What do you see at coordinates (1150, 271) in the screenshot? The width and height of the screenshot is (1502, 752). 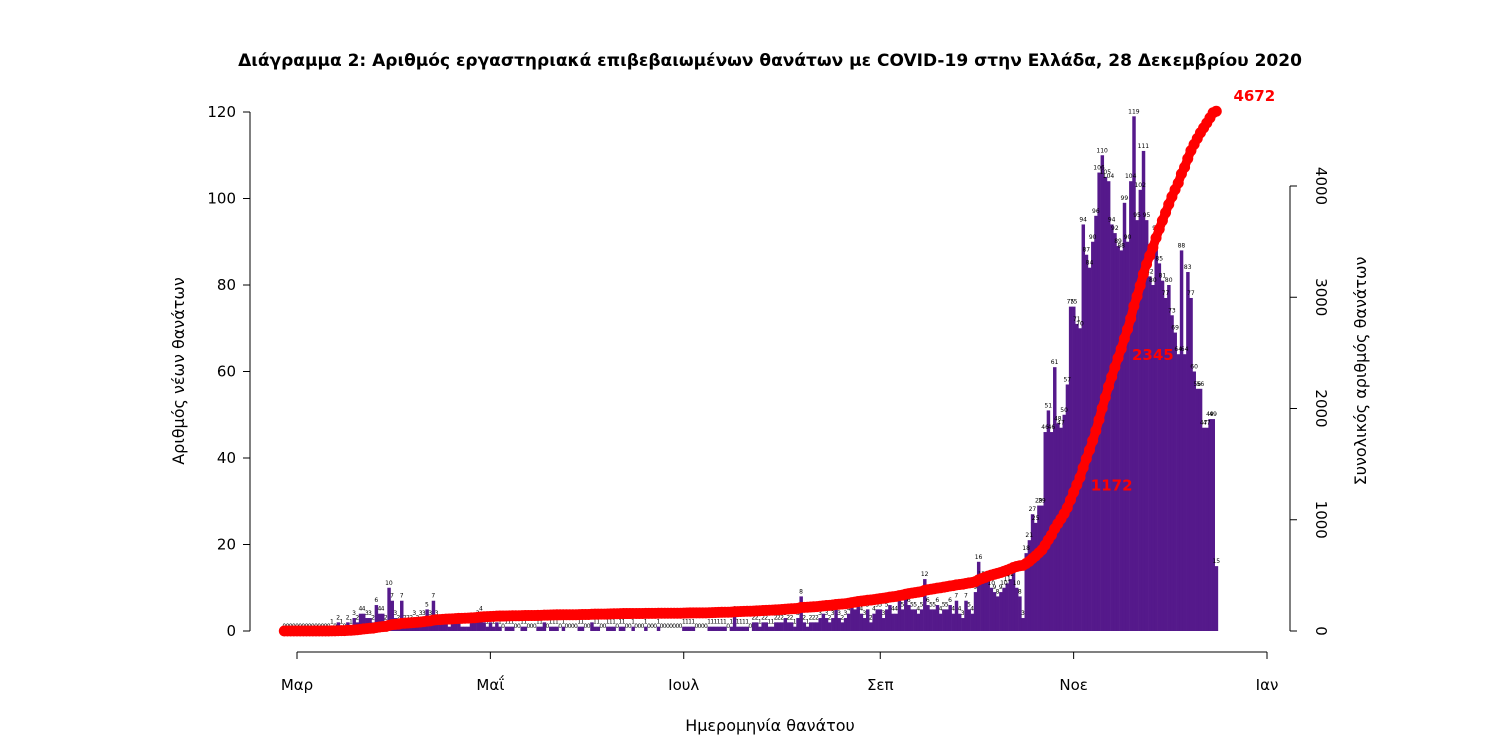 I see `bar-value-label: 82` at bounding box center [1150, 271].